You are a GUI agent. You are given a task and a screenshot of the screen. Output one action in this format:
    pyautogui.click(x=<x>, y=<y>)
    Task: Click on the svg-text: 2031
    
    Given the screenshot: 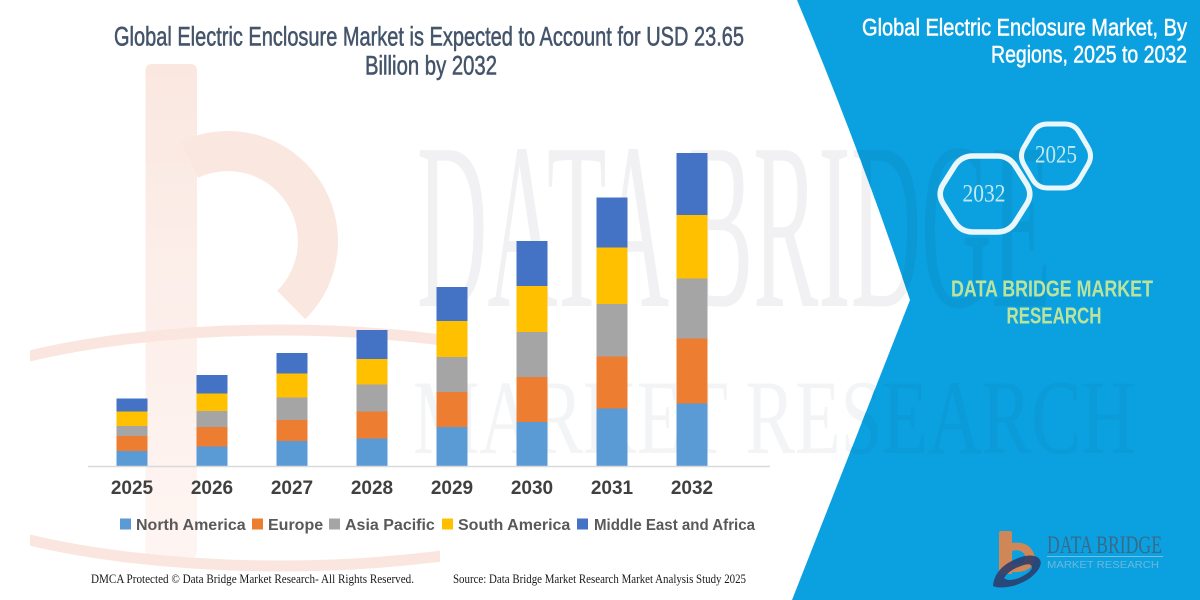 What is the action you would take?
    pyautogui.click(x=612, y=488)
    